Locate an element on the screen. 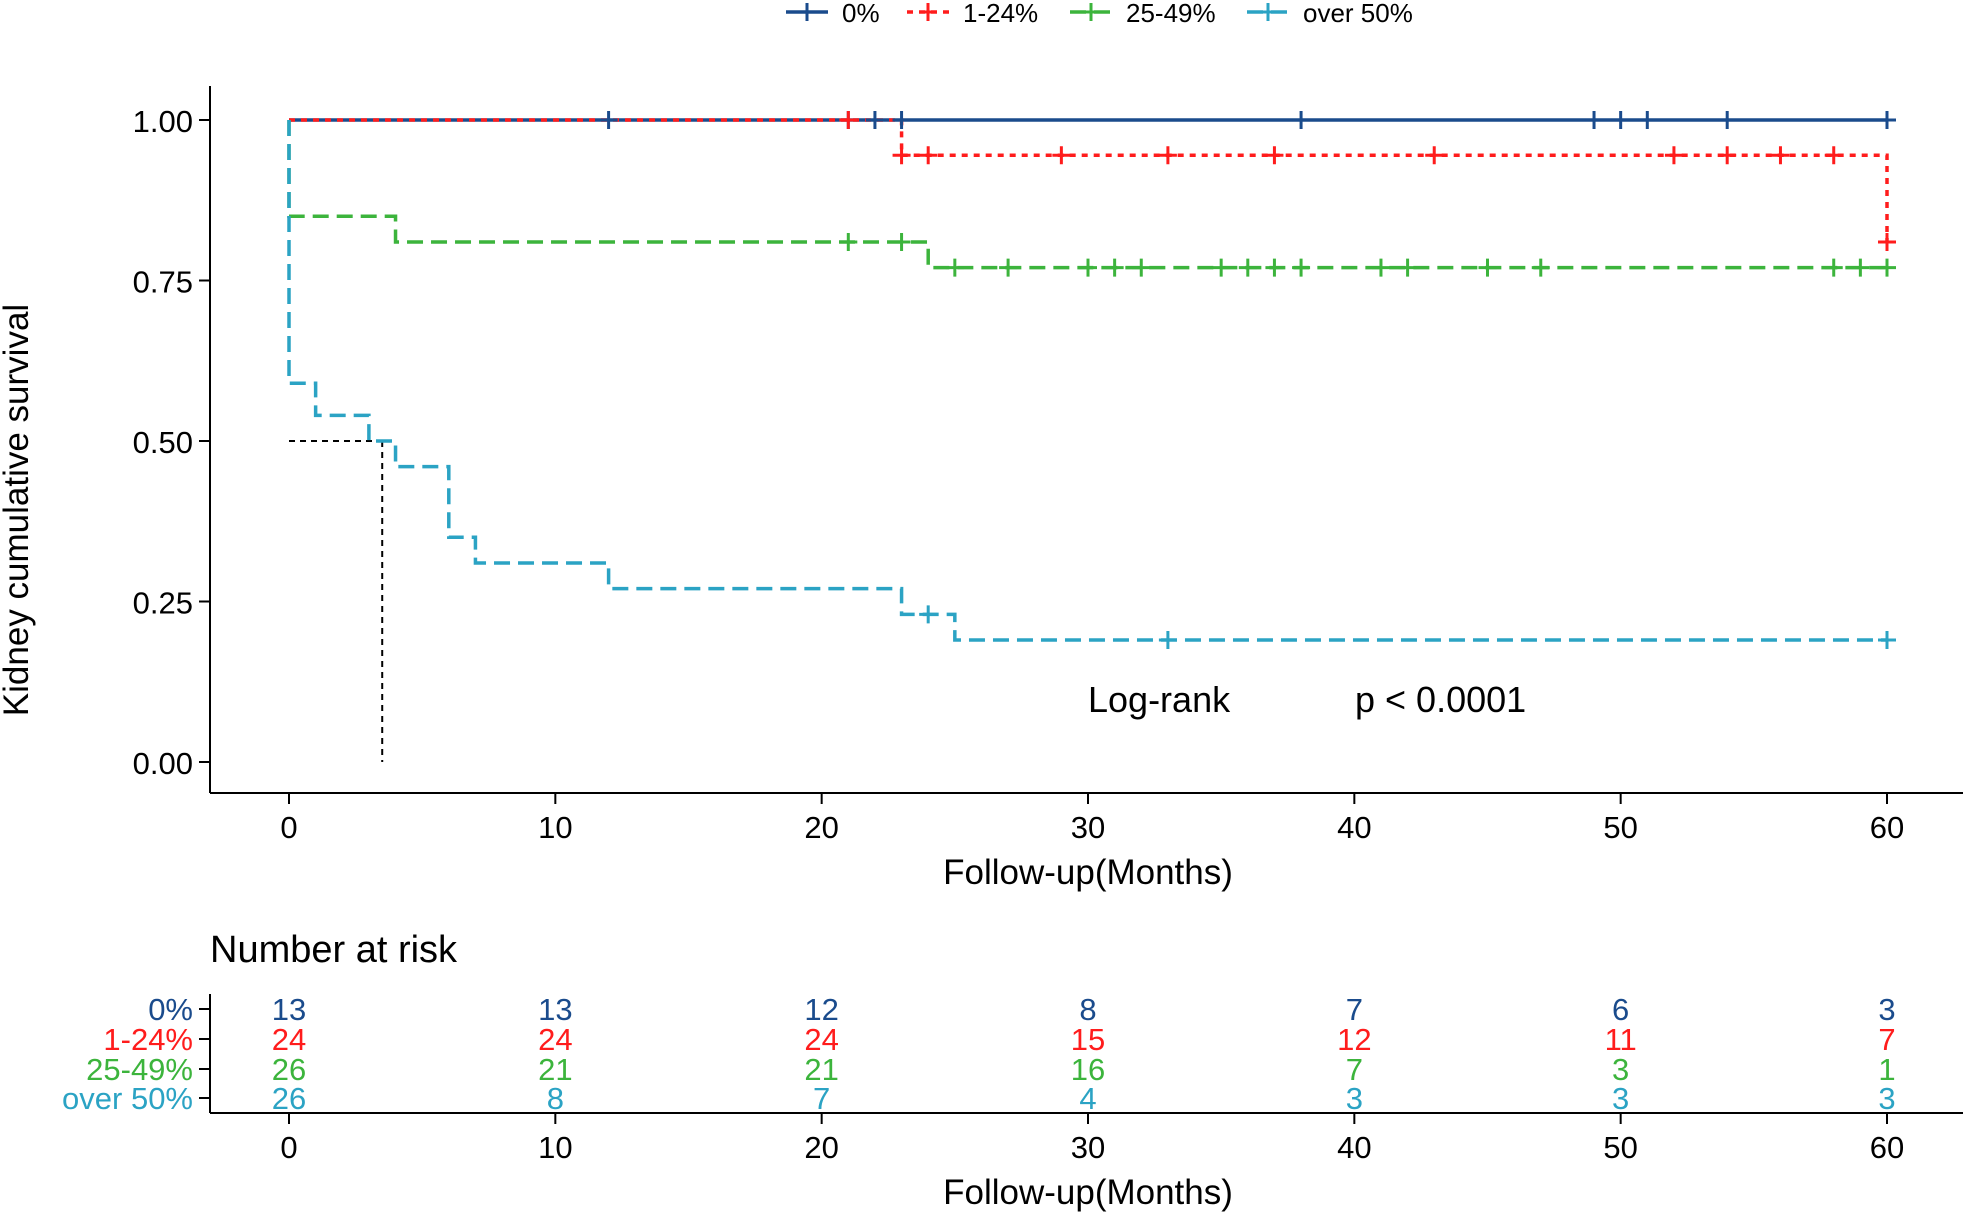 This screenshot has width=1969, height=1218. risk-x-axis-ticks: 0 10 20 30 40 50 60 is located at coordinates (1092, 1139).